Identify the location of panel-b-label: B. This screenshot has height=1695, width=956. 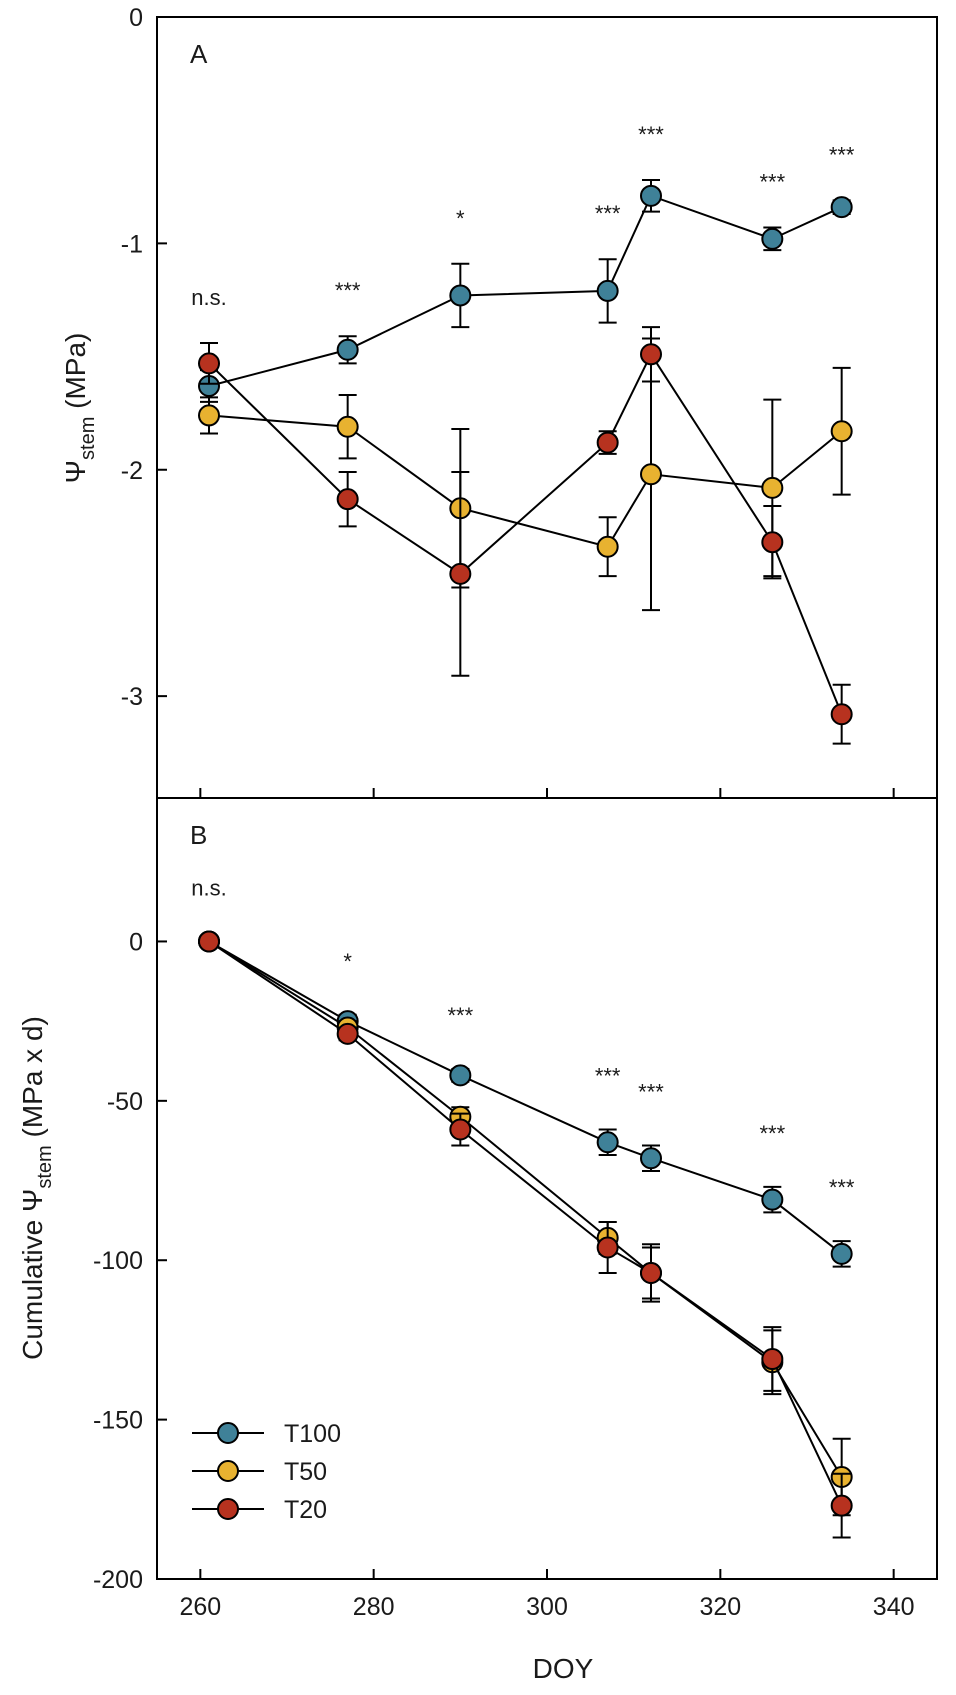
(198, 835).